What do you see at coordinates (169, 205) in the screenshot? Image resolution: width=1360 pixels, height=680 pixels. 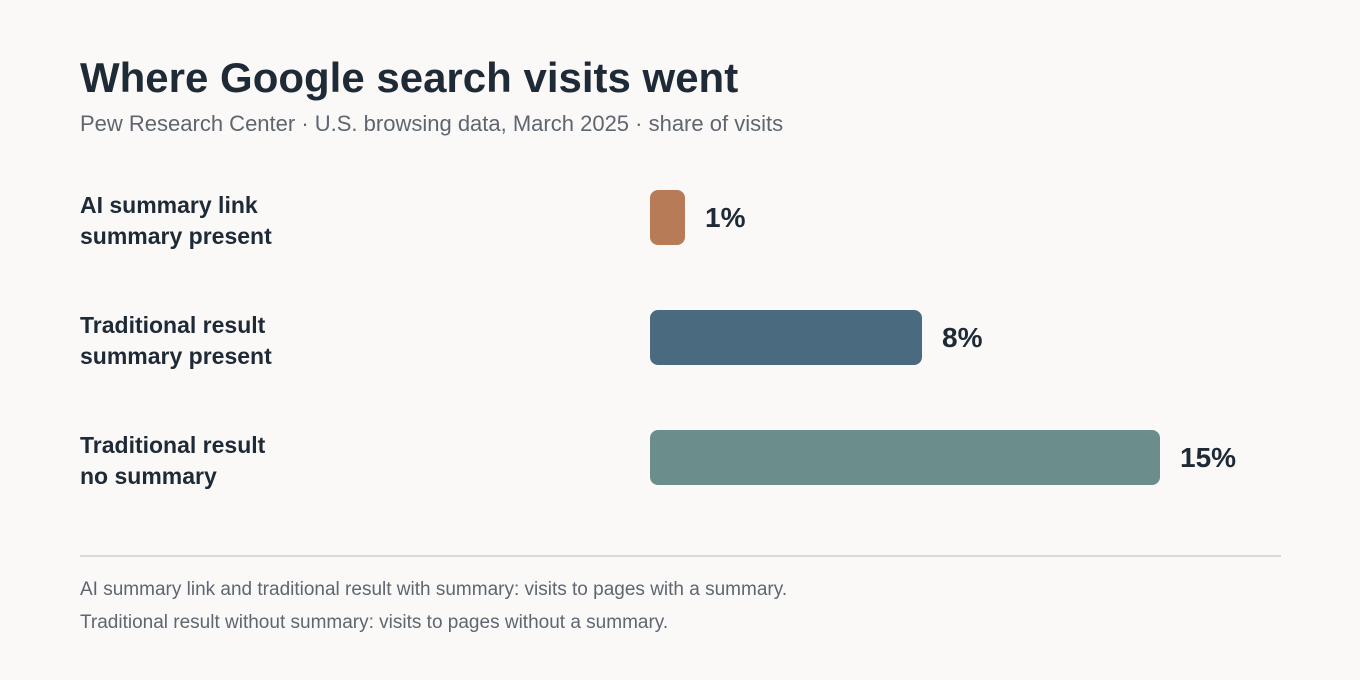 I see `category-label-line: AI summary link` at bounding box center [169, 205].